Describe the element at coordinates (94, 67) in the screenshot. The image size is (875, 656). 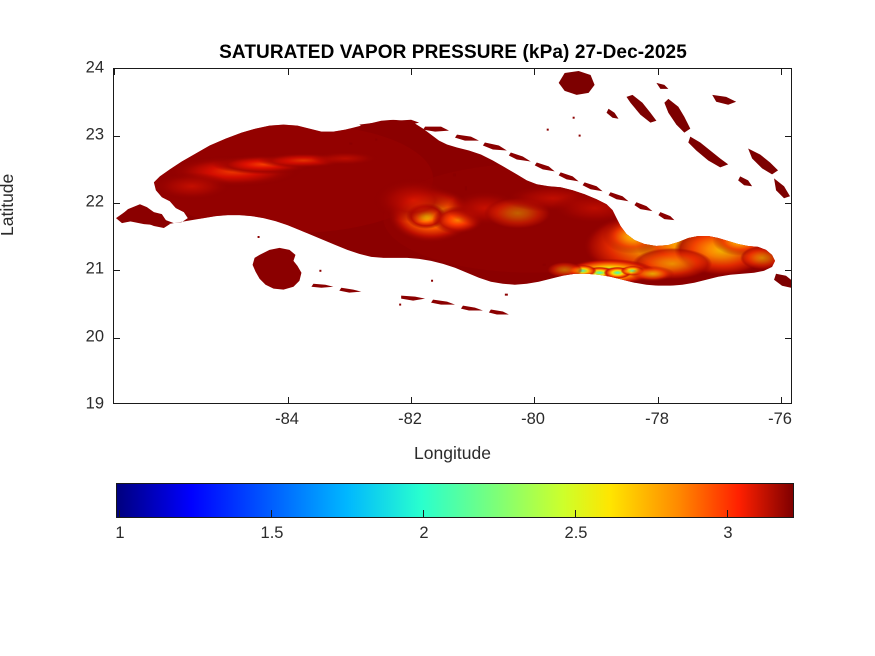
I see `yticklabel-5: 24` at that location.